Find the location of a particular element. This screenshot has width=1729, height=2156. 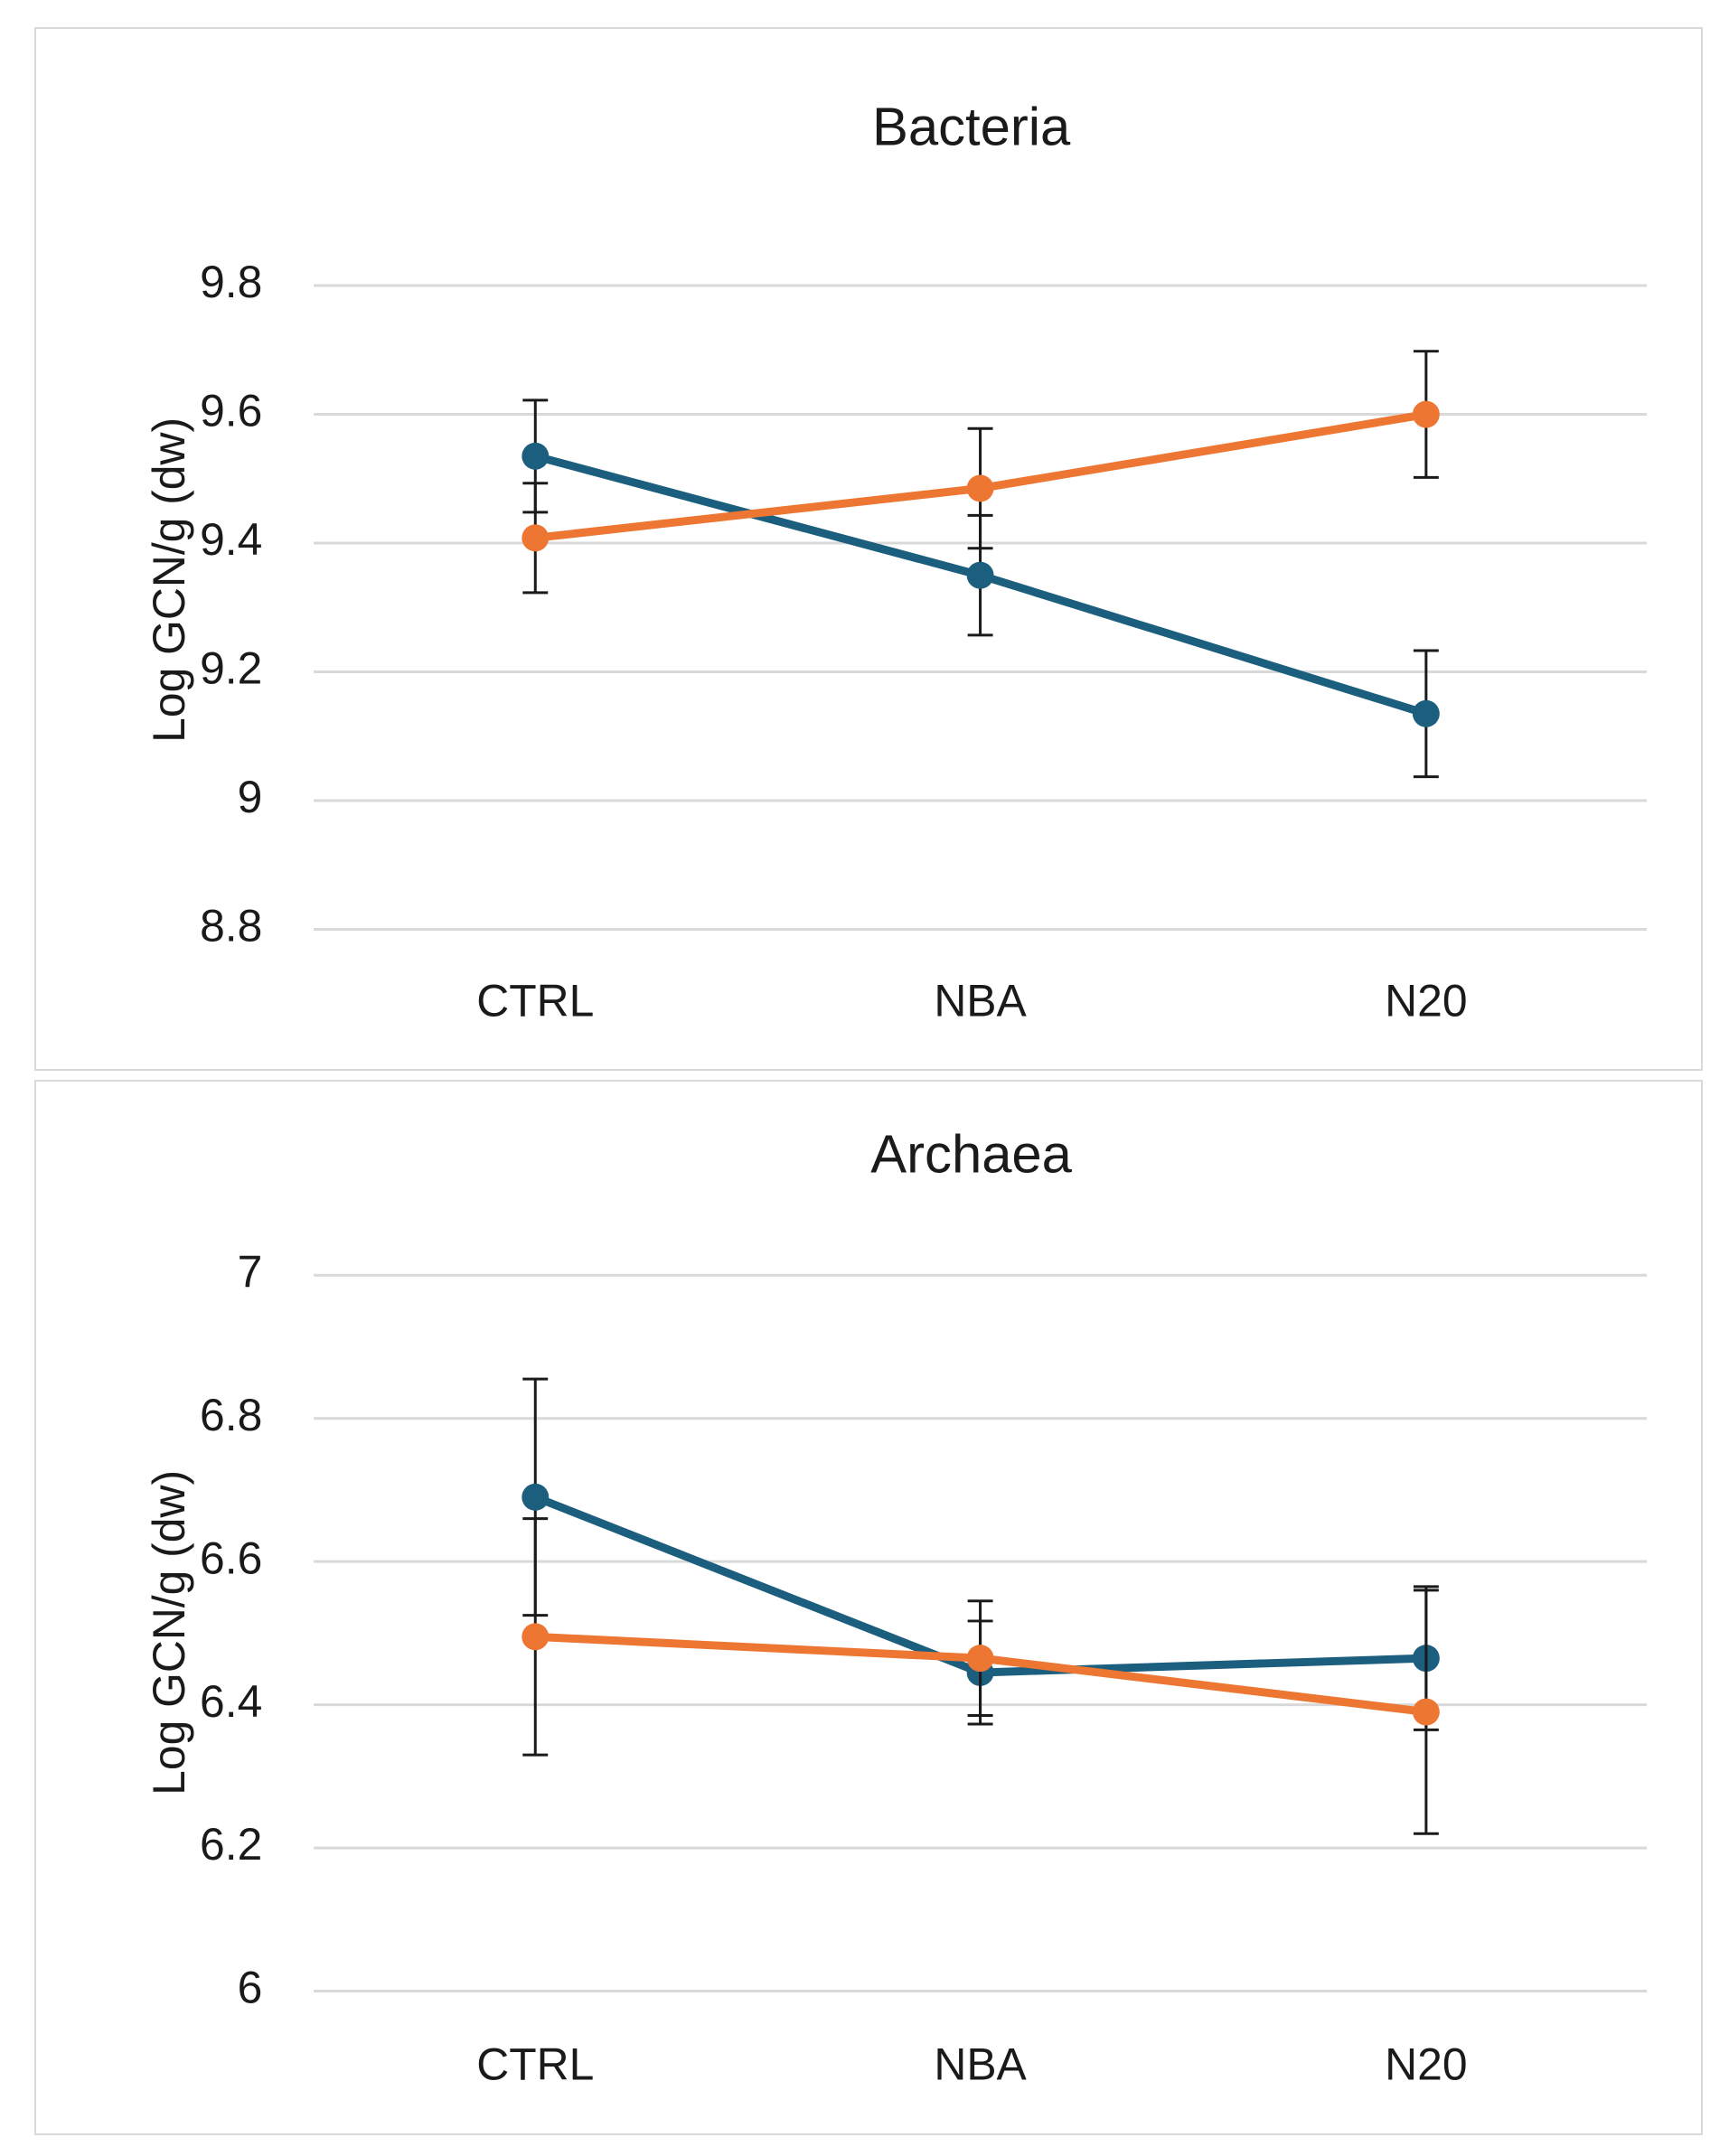

chart-title: Archaea is located at coordinates (971, 1154).